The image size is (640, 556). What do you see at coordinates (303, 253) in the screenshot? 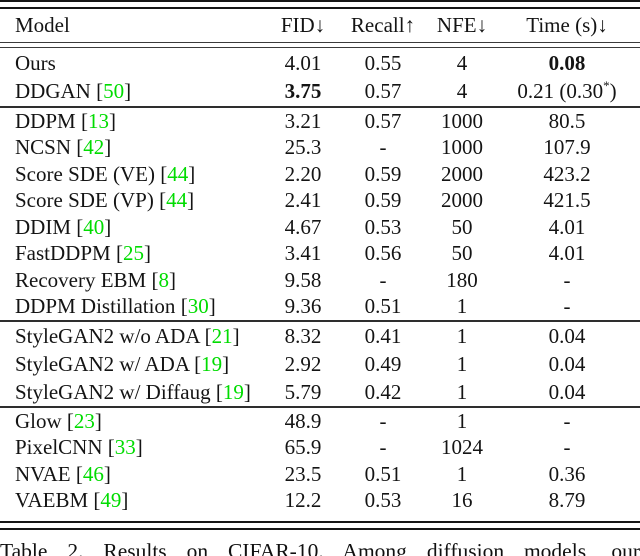
I see `fid-cell: 3.41` at bounding box center [303, 253].